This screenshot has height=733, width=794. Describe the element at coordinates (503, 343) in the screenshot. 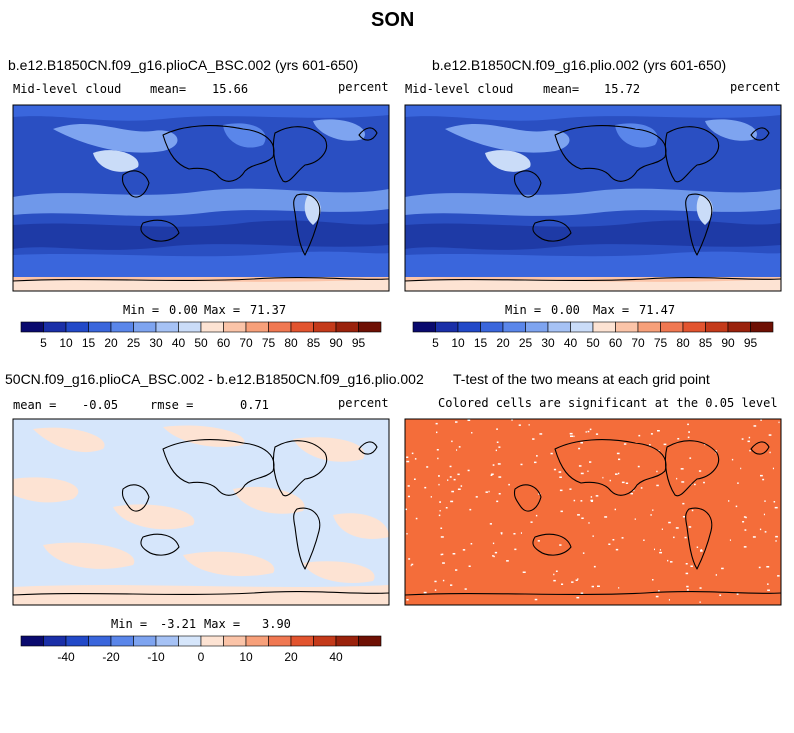

I see `colorbar-tick-label: 20` at that location.